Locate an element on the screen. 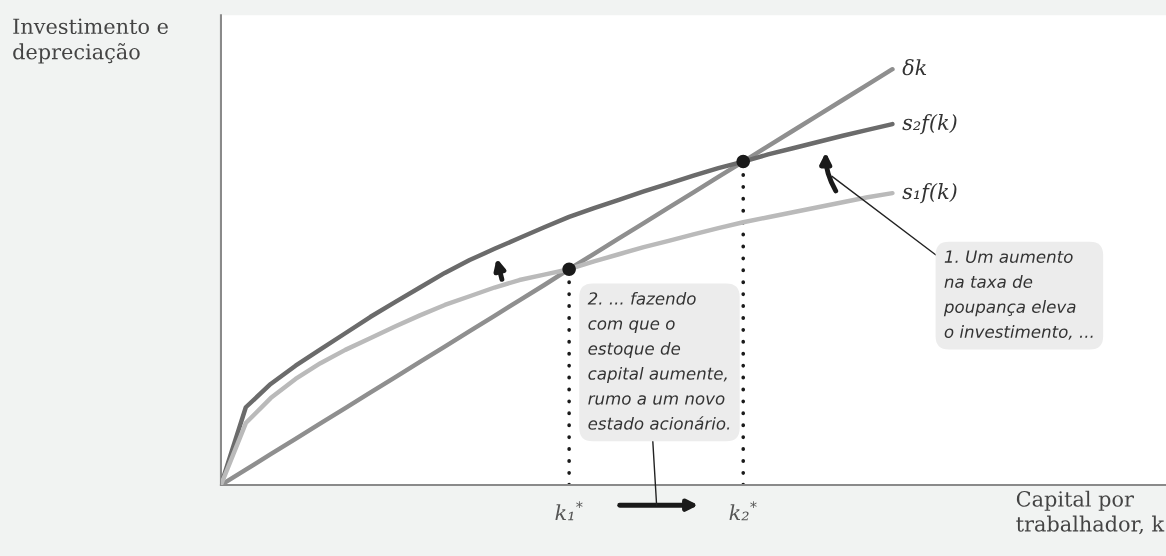 The image size is (1166, 556). x-tick-label: k₁$^{*}$ is located at coordinates (569, 511).